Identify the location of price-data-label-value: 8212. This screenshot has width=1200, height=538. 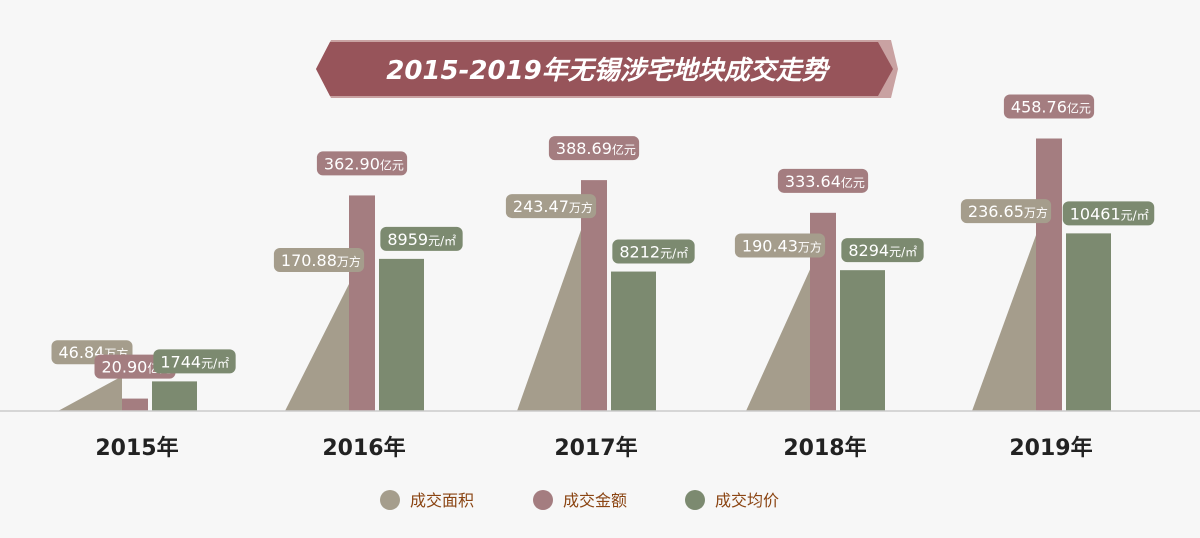
(639, 252).